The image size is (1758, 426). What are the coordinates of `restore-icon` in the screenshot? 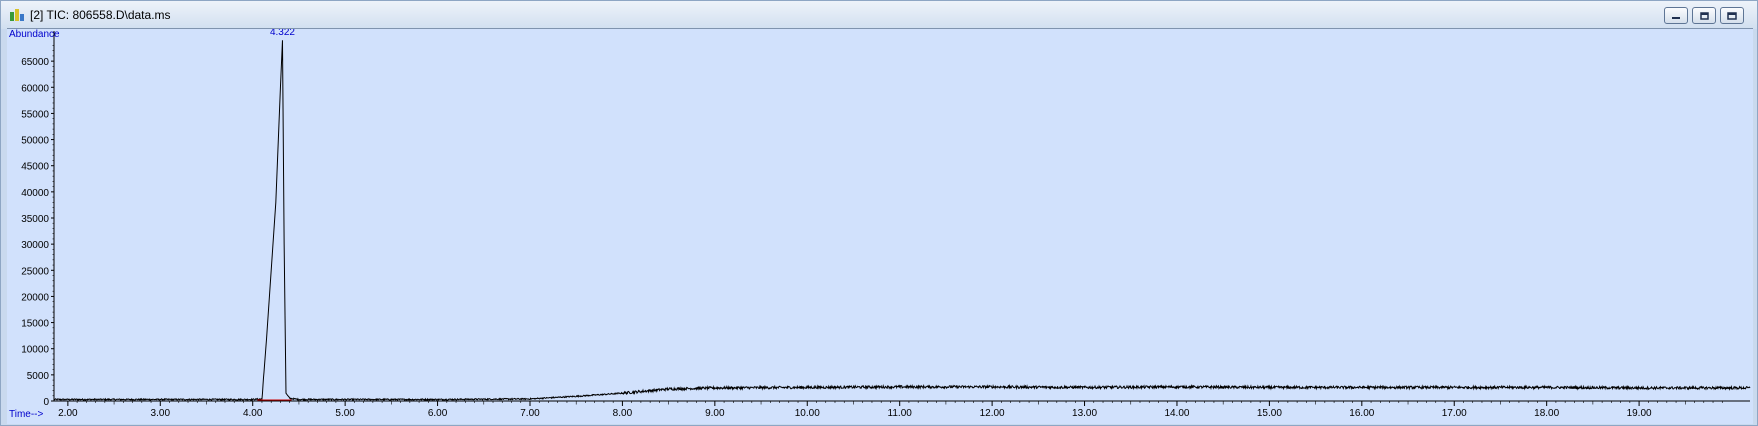 It's located at (1704, 15).